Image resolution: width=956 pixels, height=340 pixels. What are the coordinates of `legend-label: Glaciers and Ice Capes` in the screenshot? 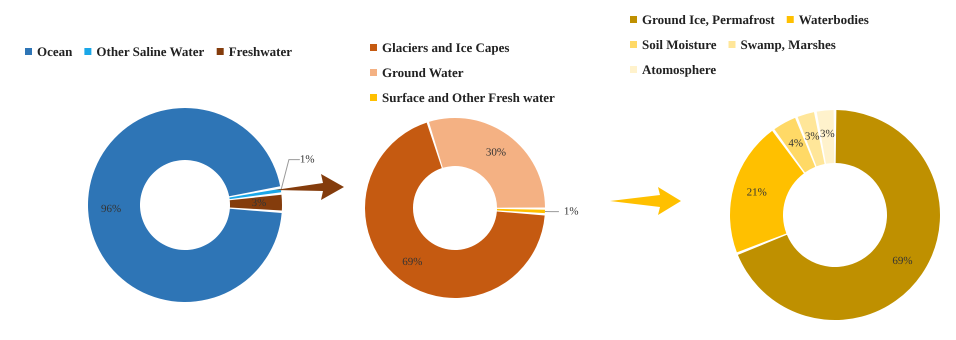 It's located at (446, 47).